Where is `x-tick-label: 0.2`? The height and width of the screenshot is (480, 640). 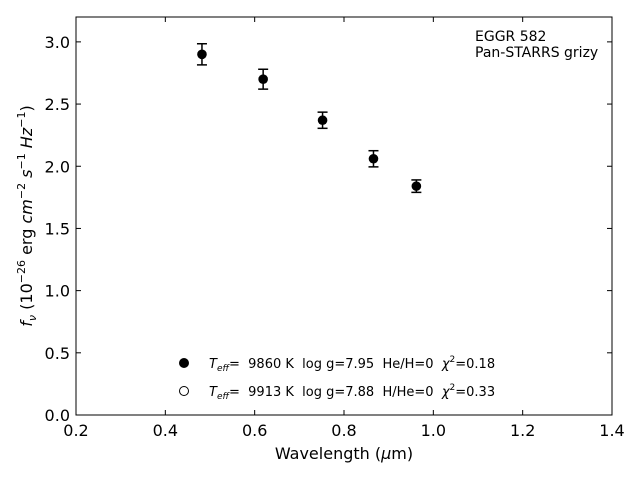
x-tick-label: 0.2 is located at coordinates (75, 430).